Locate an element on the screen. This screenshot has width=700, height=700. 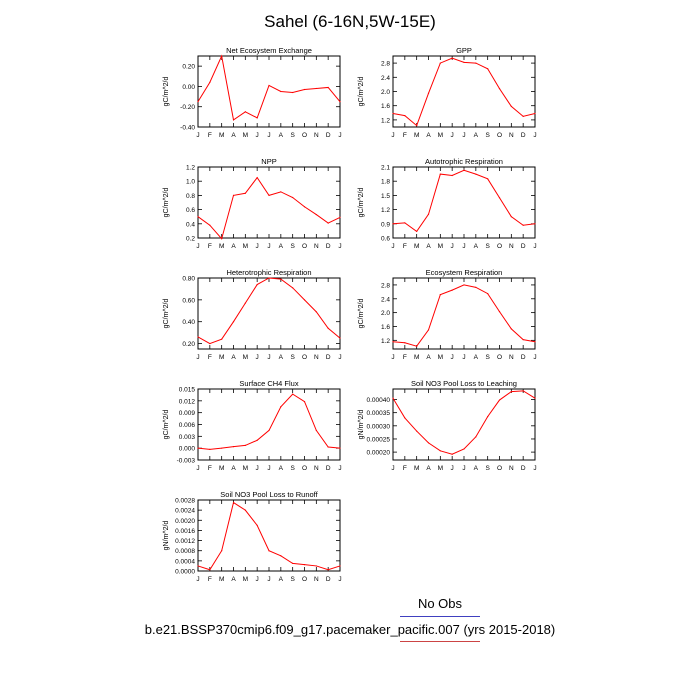
panel-title: GPP is located at coordinates (464, 50).